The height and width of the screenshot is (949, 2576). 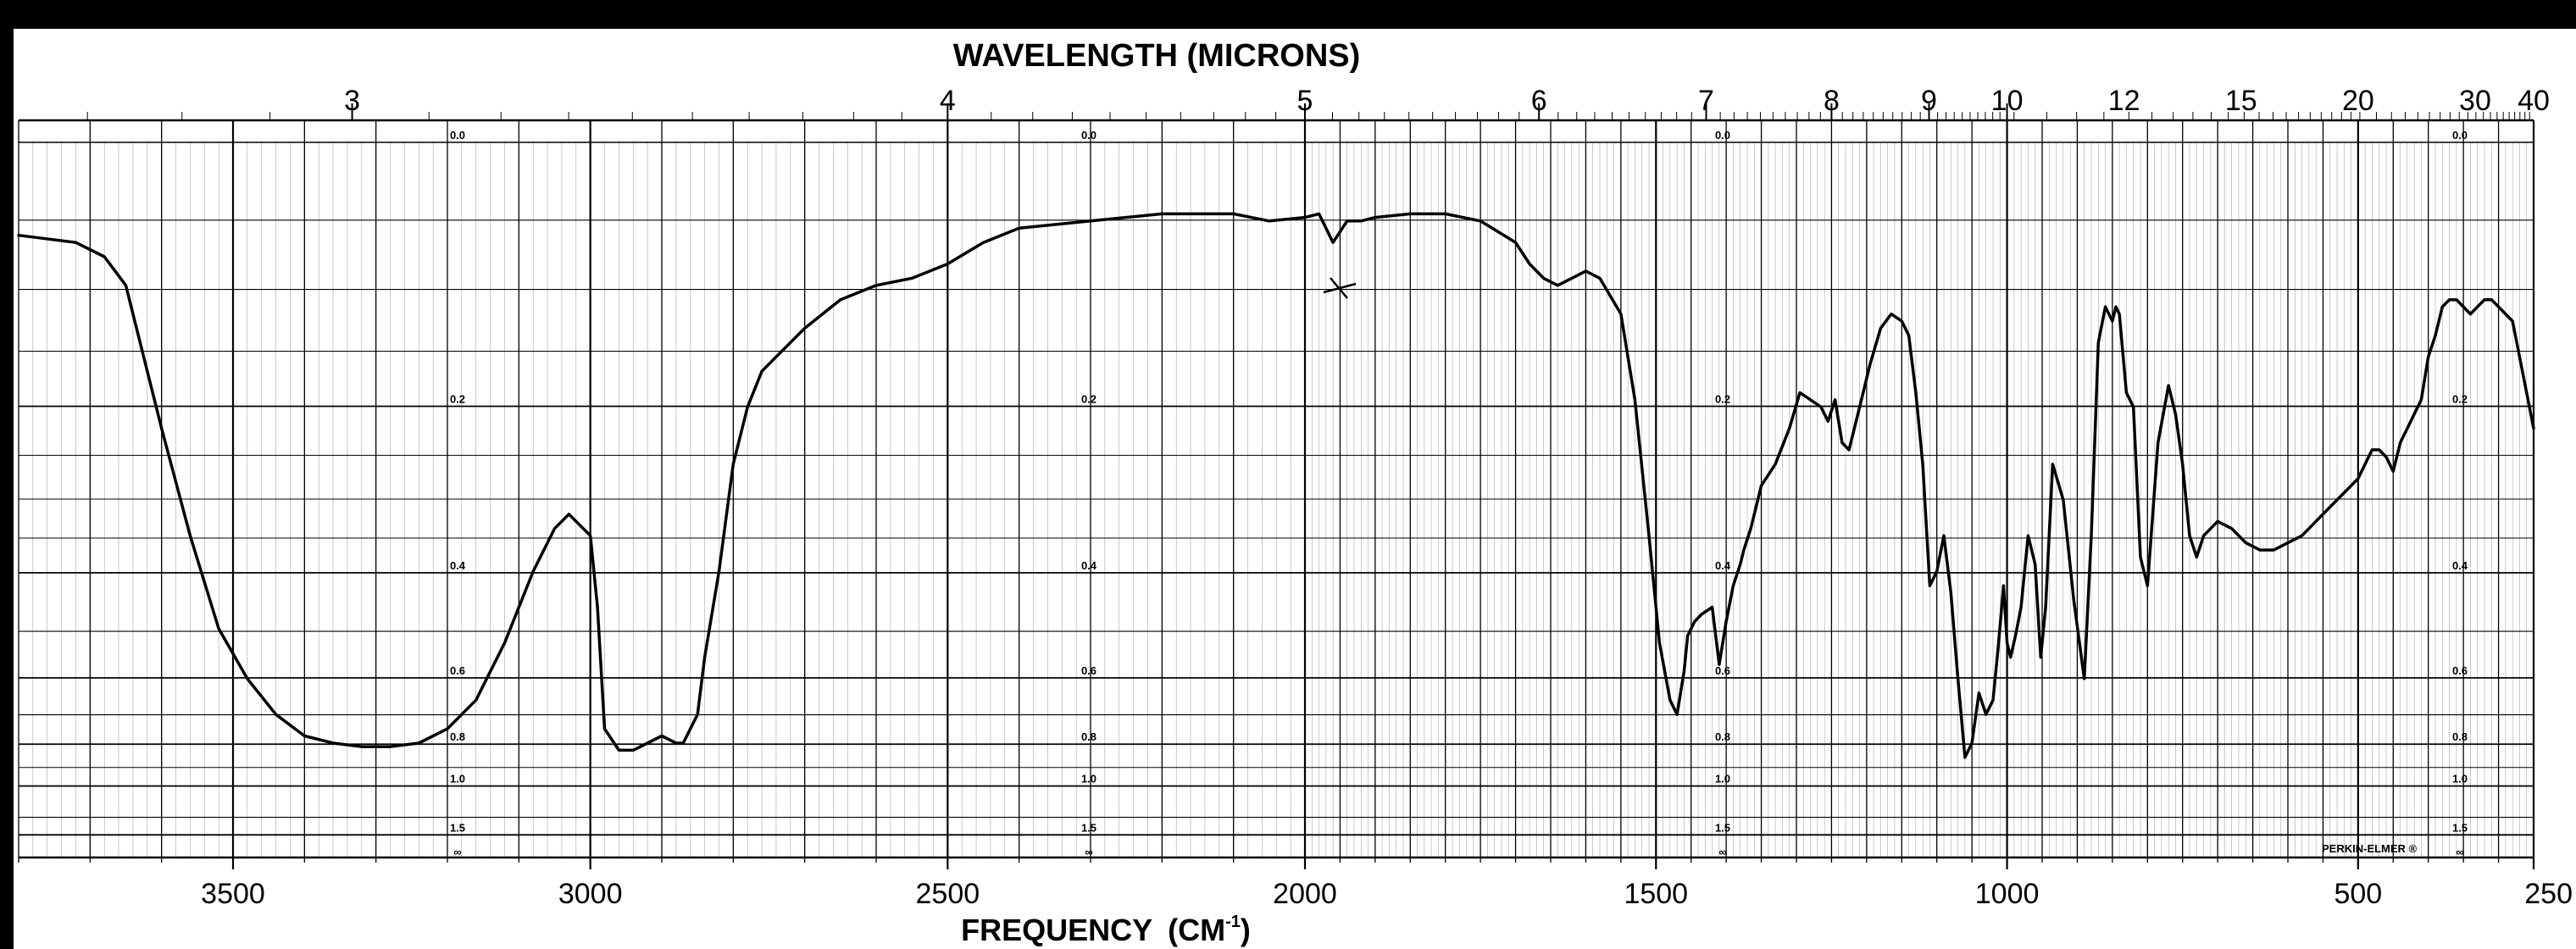 I want to click on wavelength-tick-label: 7, so click(x=1706, y=101).